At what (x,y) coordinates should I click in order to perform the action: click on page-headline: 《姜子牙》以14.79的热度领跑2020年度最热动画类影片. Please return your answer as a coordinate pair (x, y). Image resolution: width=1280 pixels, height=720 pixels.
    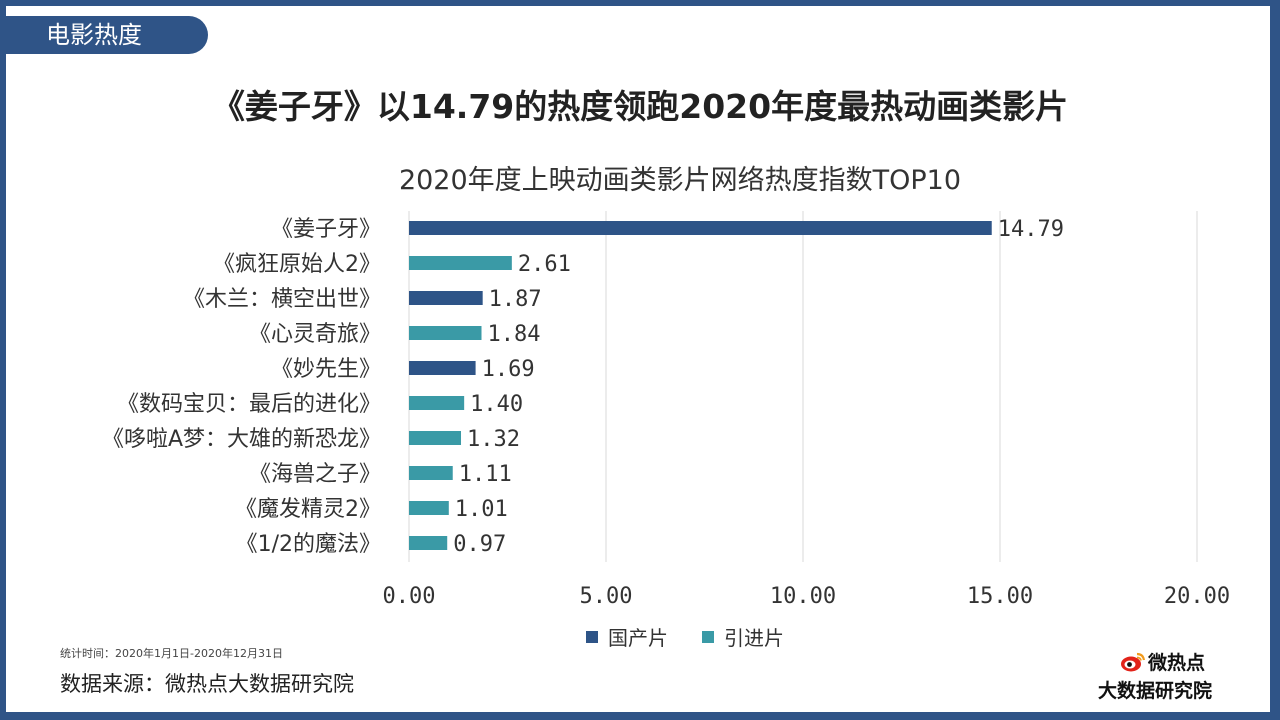
    Looking at the image, I should click on (640, 106).